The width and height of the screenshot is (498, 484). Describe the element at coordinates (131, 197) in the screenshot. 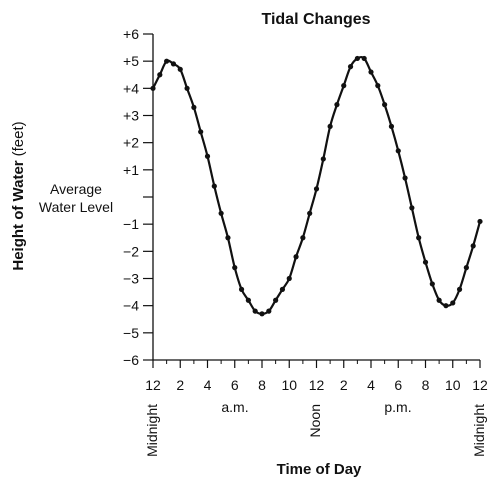

I see `y-tick-labels: +6 +5 +4 +3 +2 +1 −1 −2 −3 −4 −5 −6` at that location.